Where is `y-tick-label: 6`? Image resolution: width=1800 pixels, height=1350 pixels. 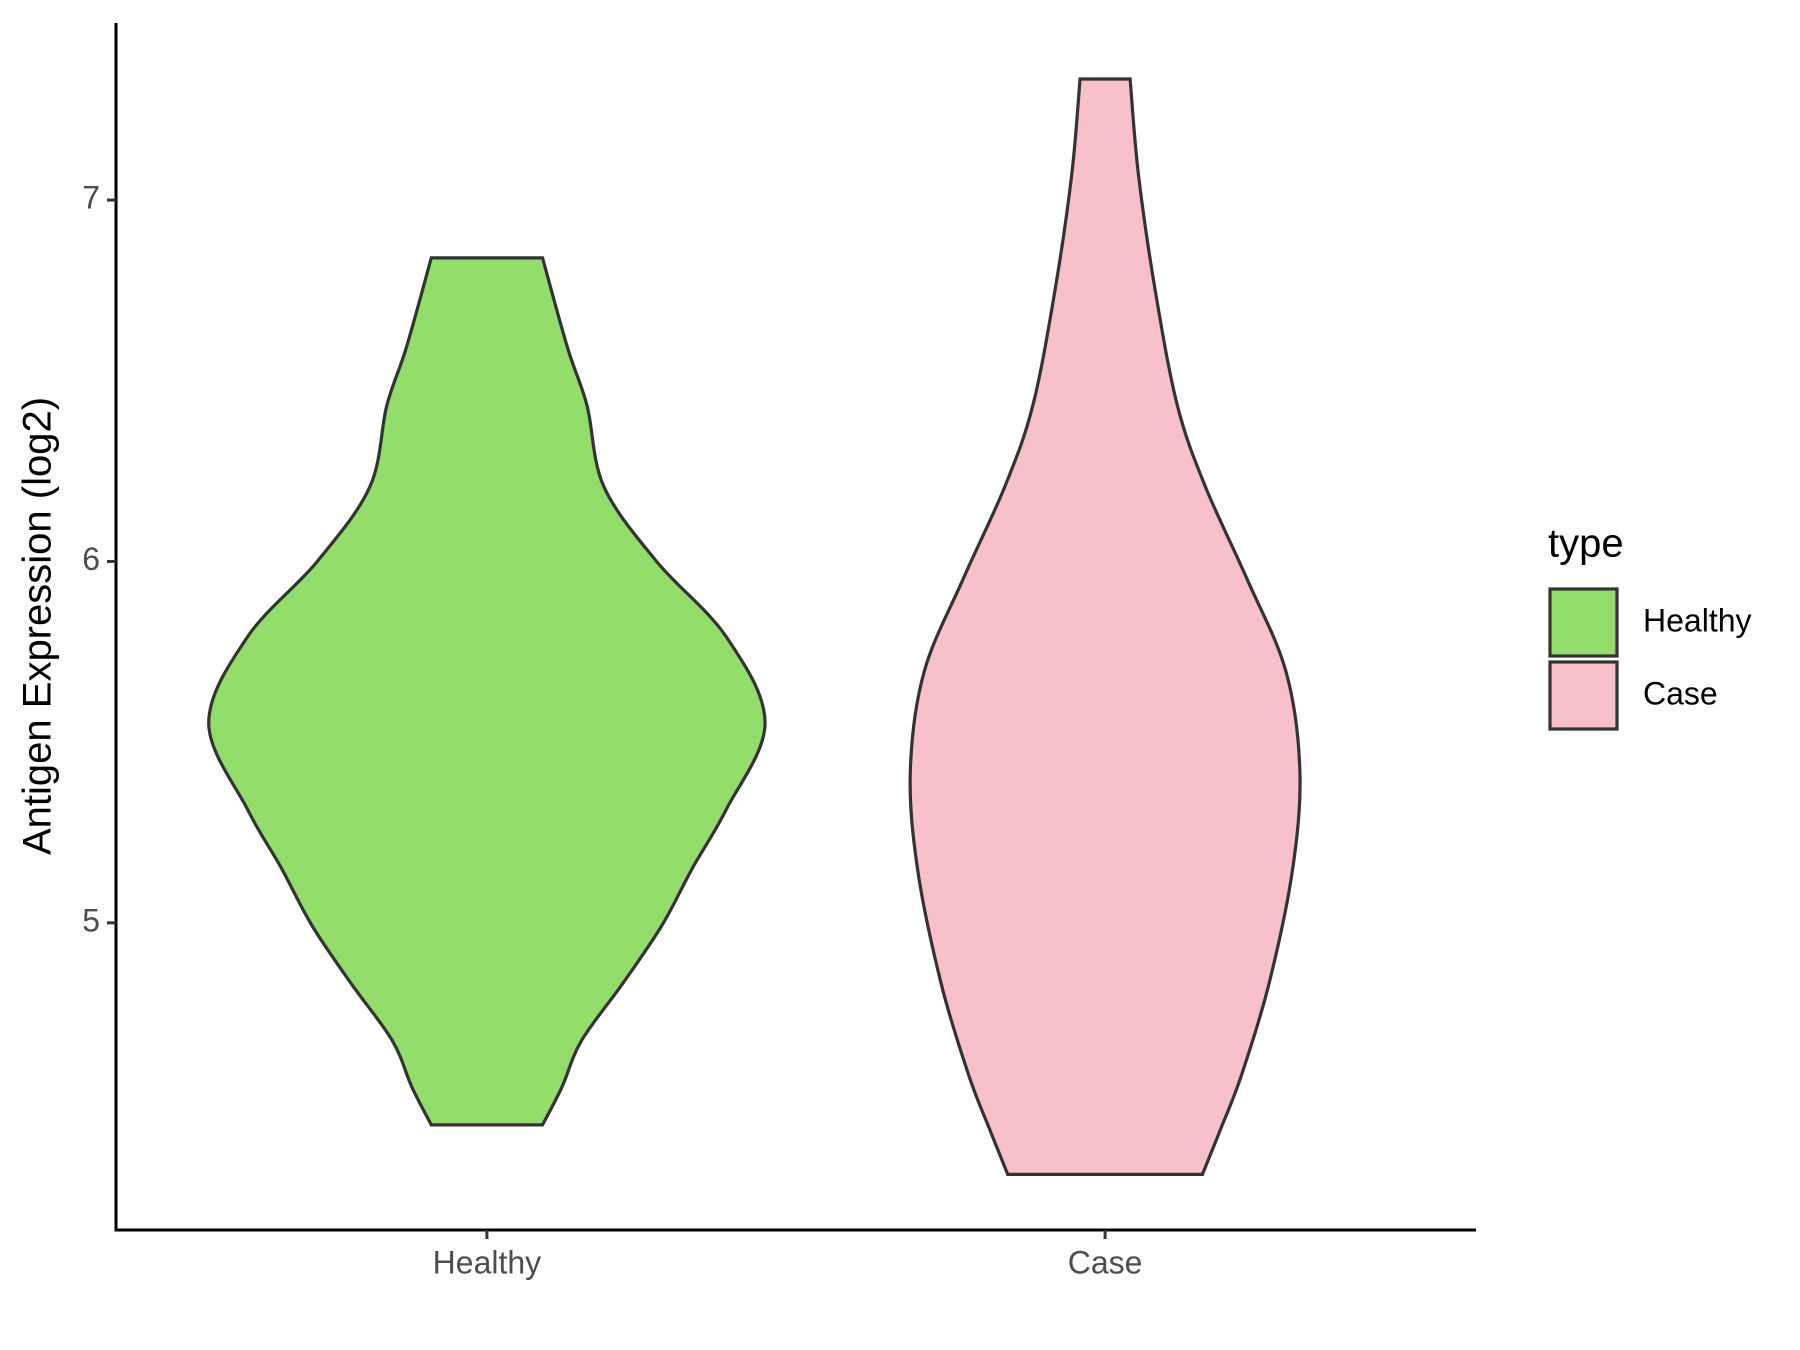
y-tick-label: 6 is located at coordinates (91, 559).